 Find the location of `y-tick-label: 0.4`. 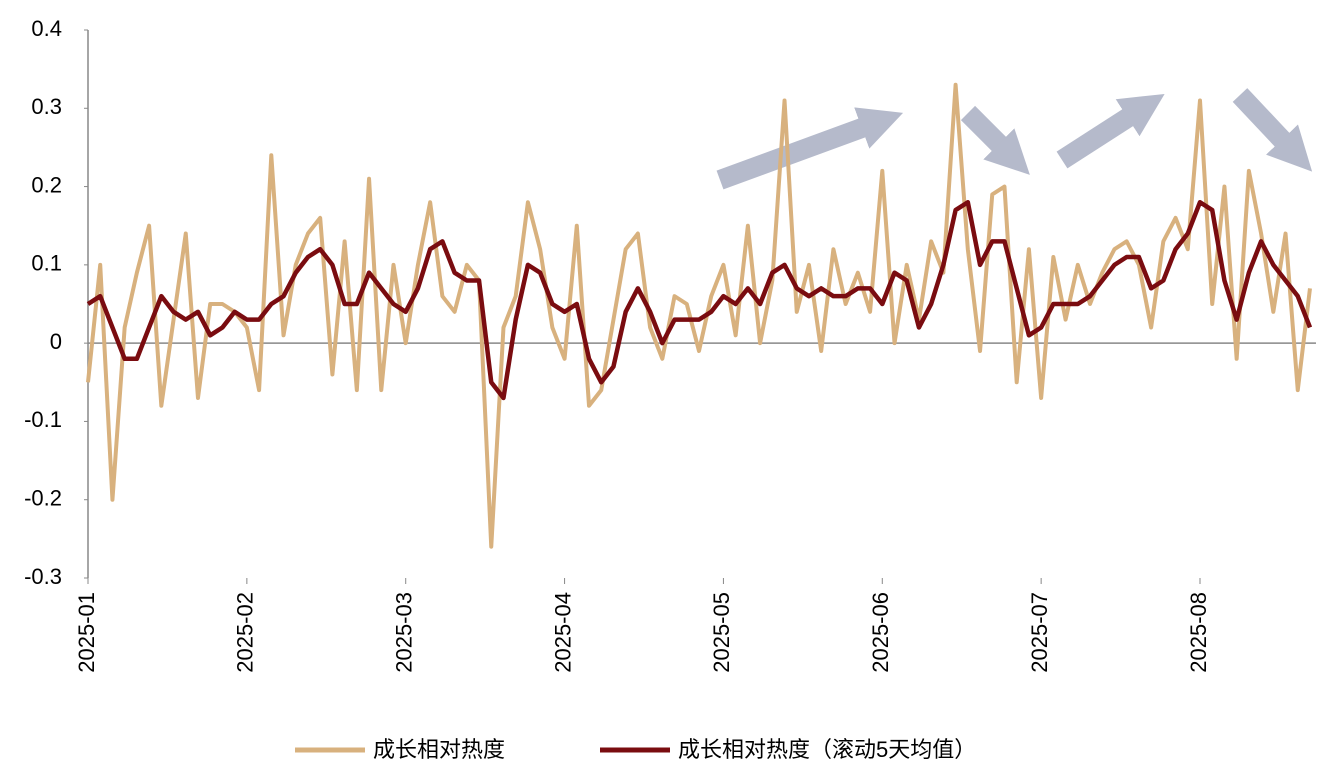

y-tick-label: 0.4 is located at coordinates (46, 28).